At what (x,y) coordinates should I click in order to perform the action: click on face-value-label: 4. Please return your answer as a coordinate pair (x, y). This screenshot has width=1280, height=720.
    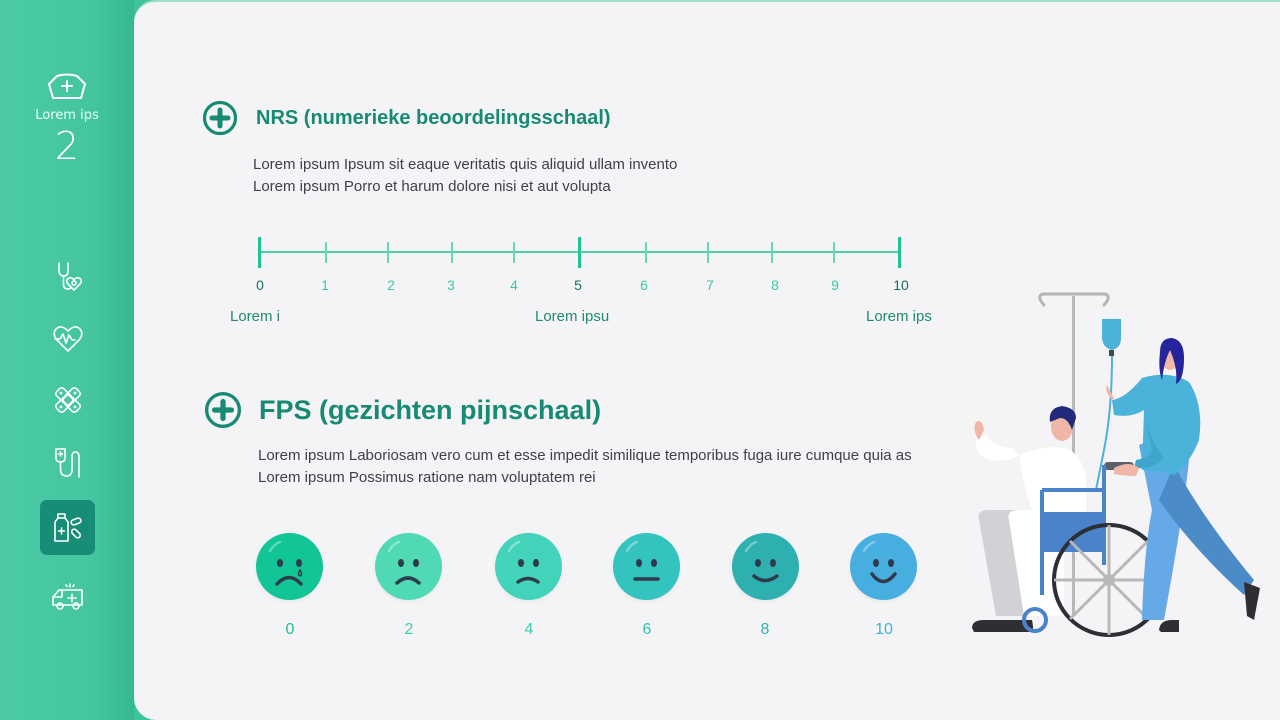
    Looking at the image, I should click on (529, 629).